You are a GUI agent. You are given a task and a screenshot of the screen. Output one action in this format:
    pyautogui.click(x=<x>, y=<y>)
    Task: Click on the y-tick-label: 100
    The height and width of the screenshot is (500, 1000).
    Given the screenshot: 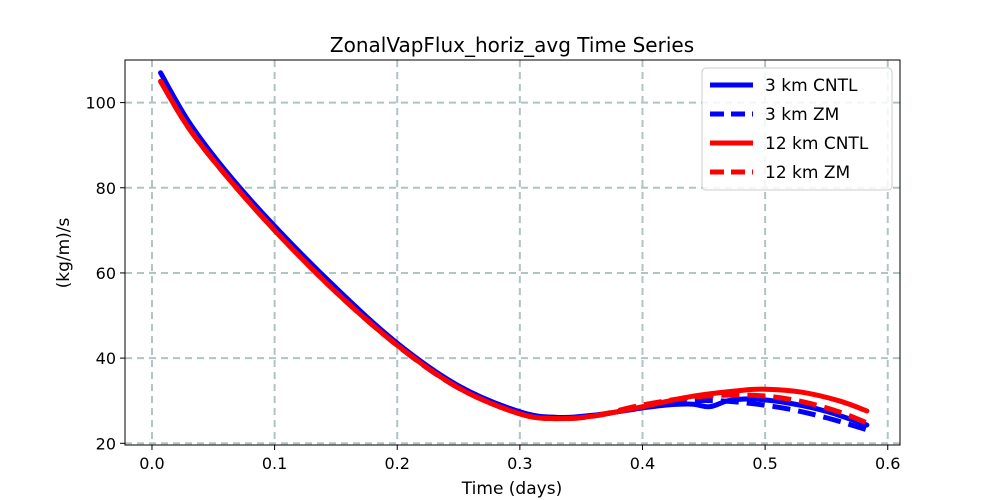 What is the action you would take?
    pyautogui.click(x=100, y=103)
    